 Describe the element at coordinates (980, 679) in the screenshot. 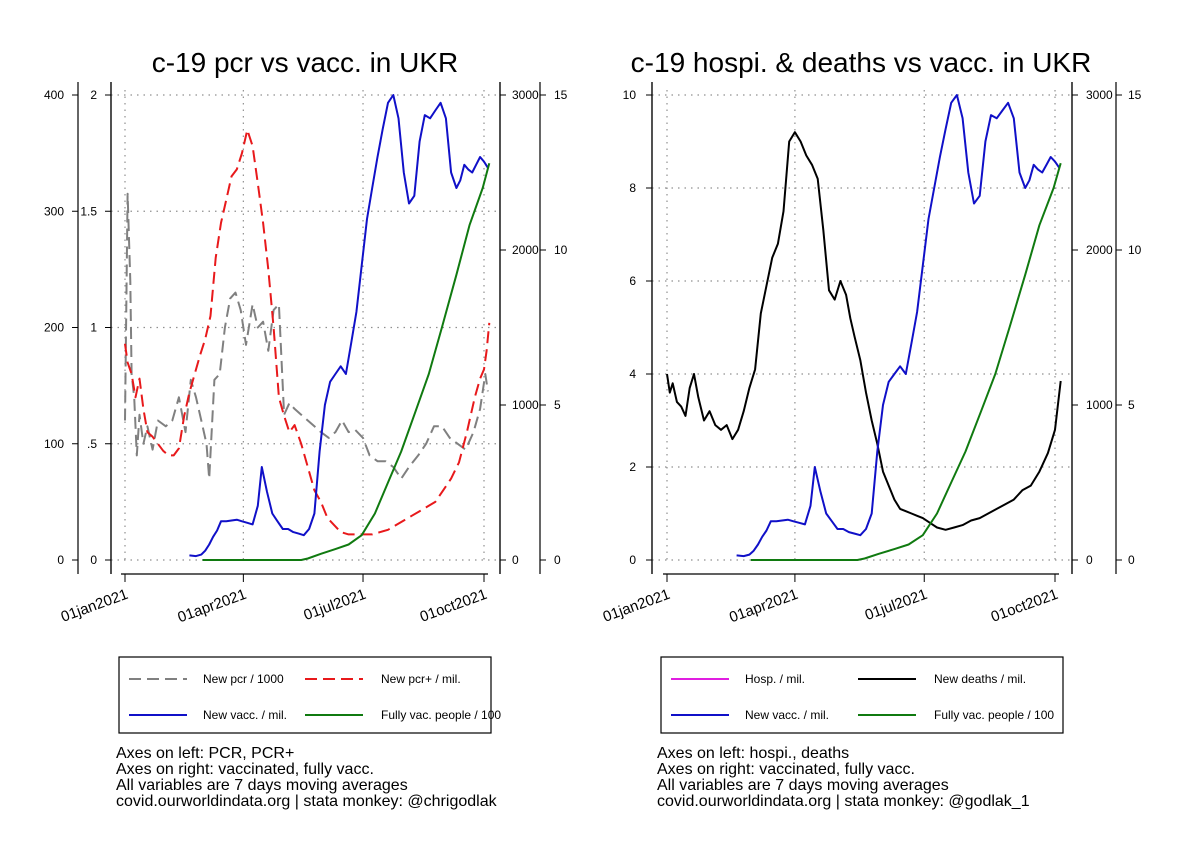

I see `legend-label: New deaths / mil.` at that location.